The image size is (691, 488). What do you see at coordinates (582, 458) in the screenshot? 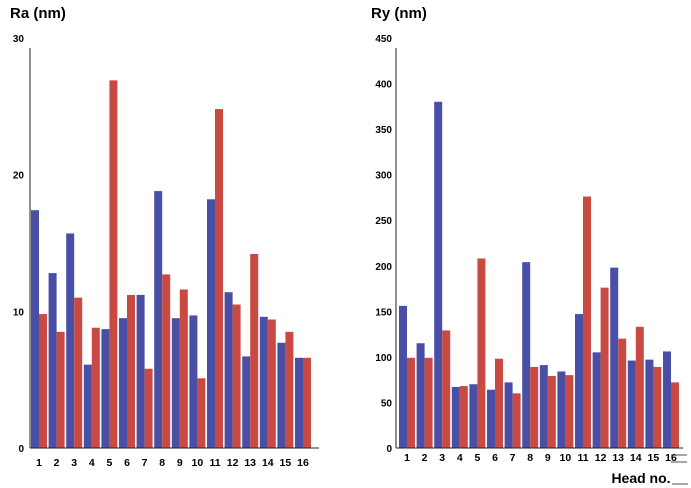
I see `x-category-label-ry: 11` at bounding box center [582, 458].